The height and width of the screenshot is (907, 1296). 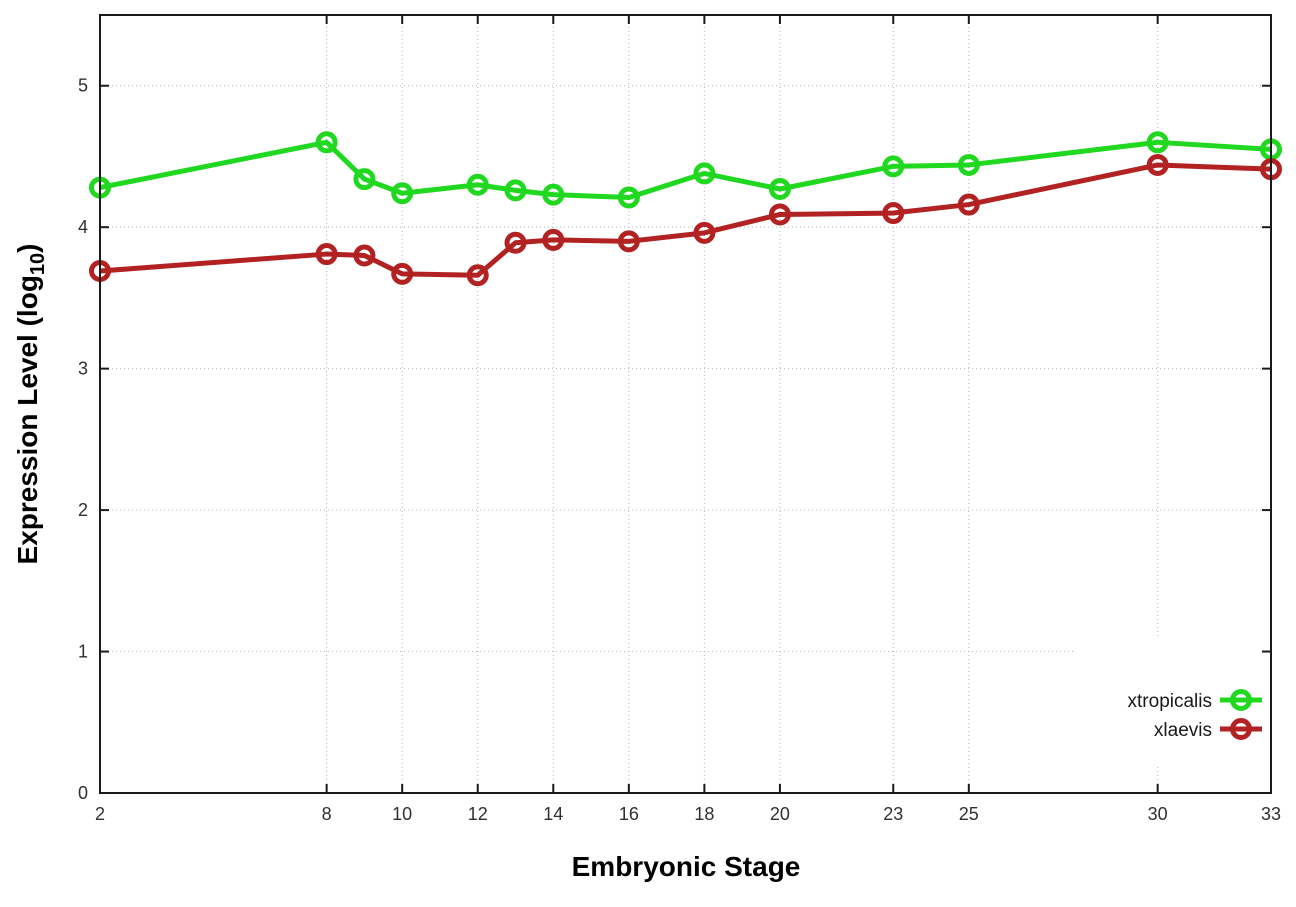 What do you see at coordinates (893, 814) in the screenshot?
I see `x-tick-label: 23` at bounding box center [893, 814].